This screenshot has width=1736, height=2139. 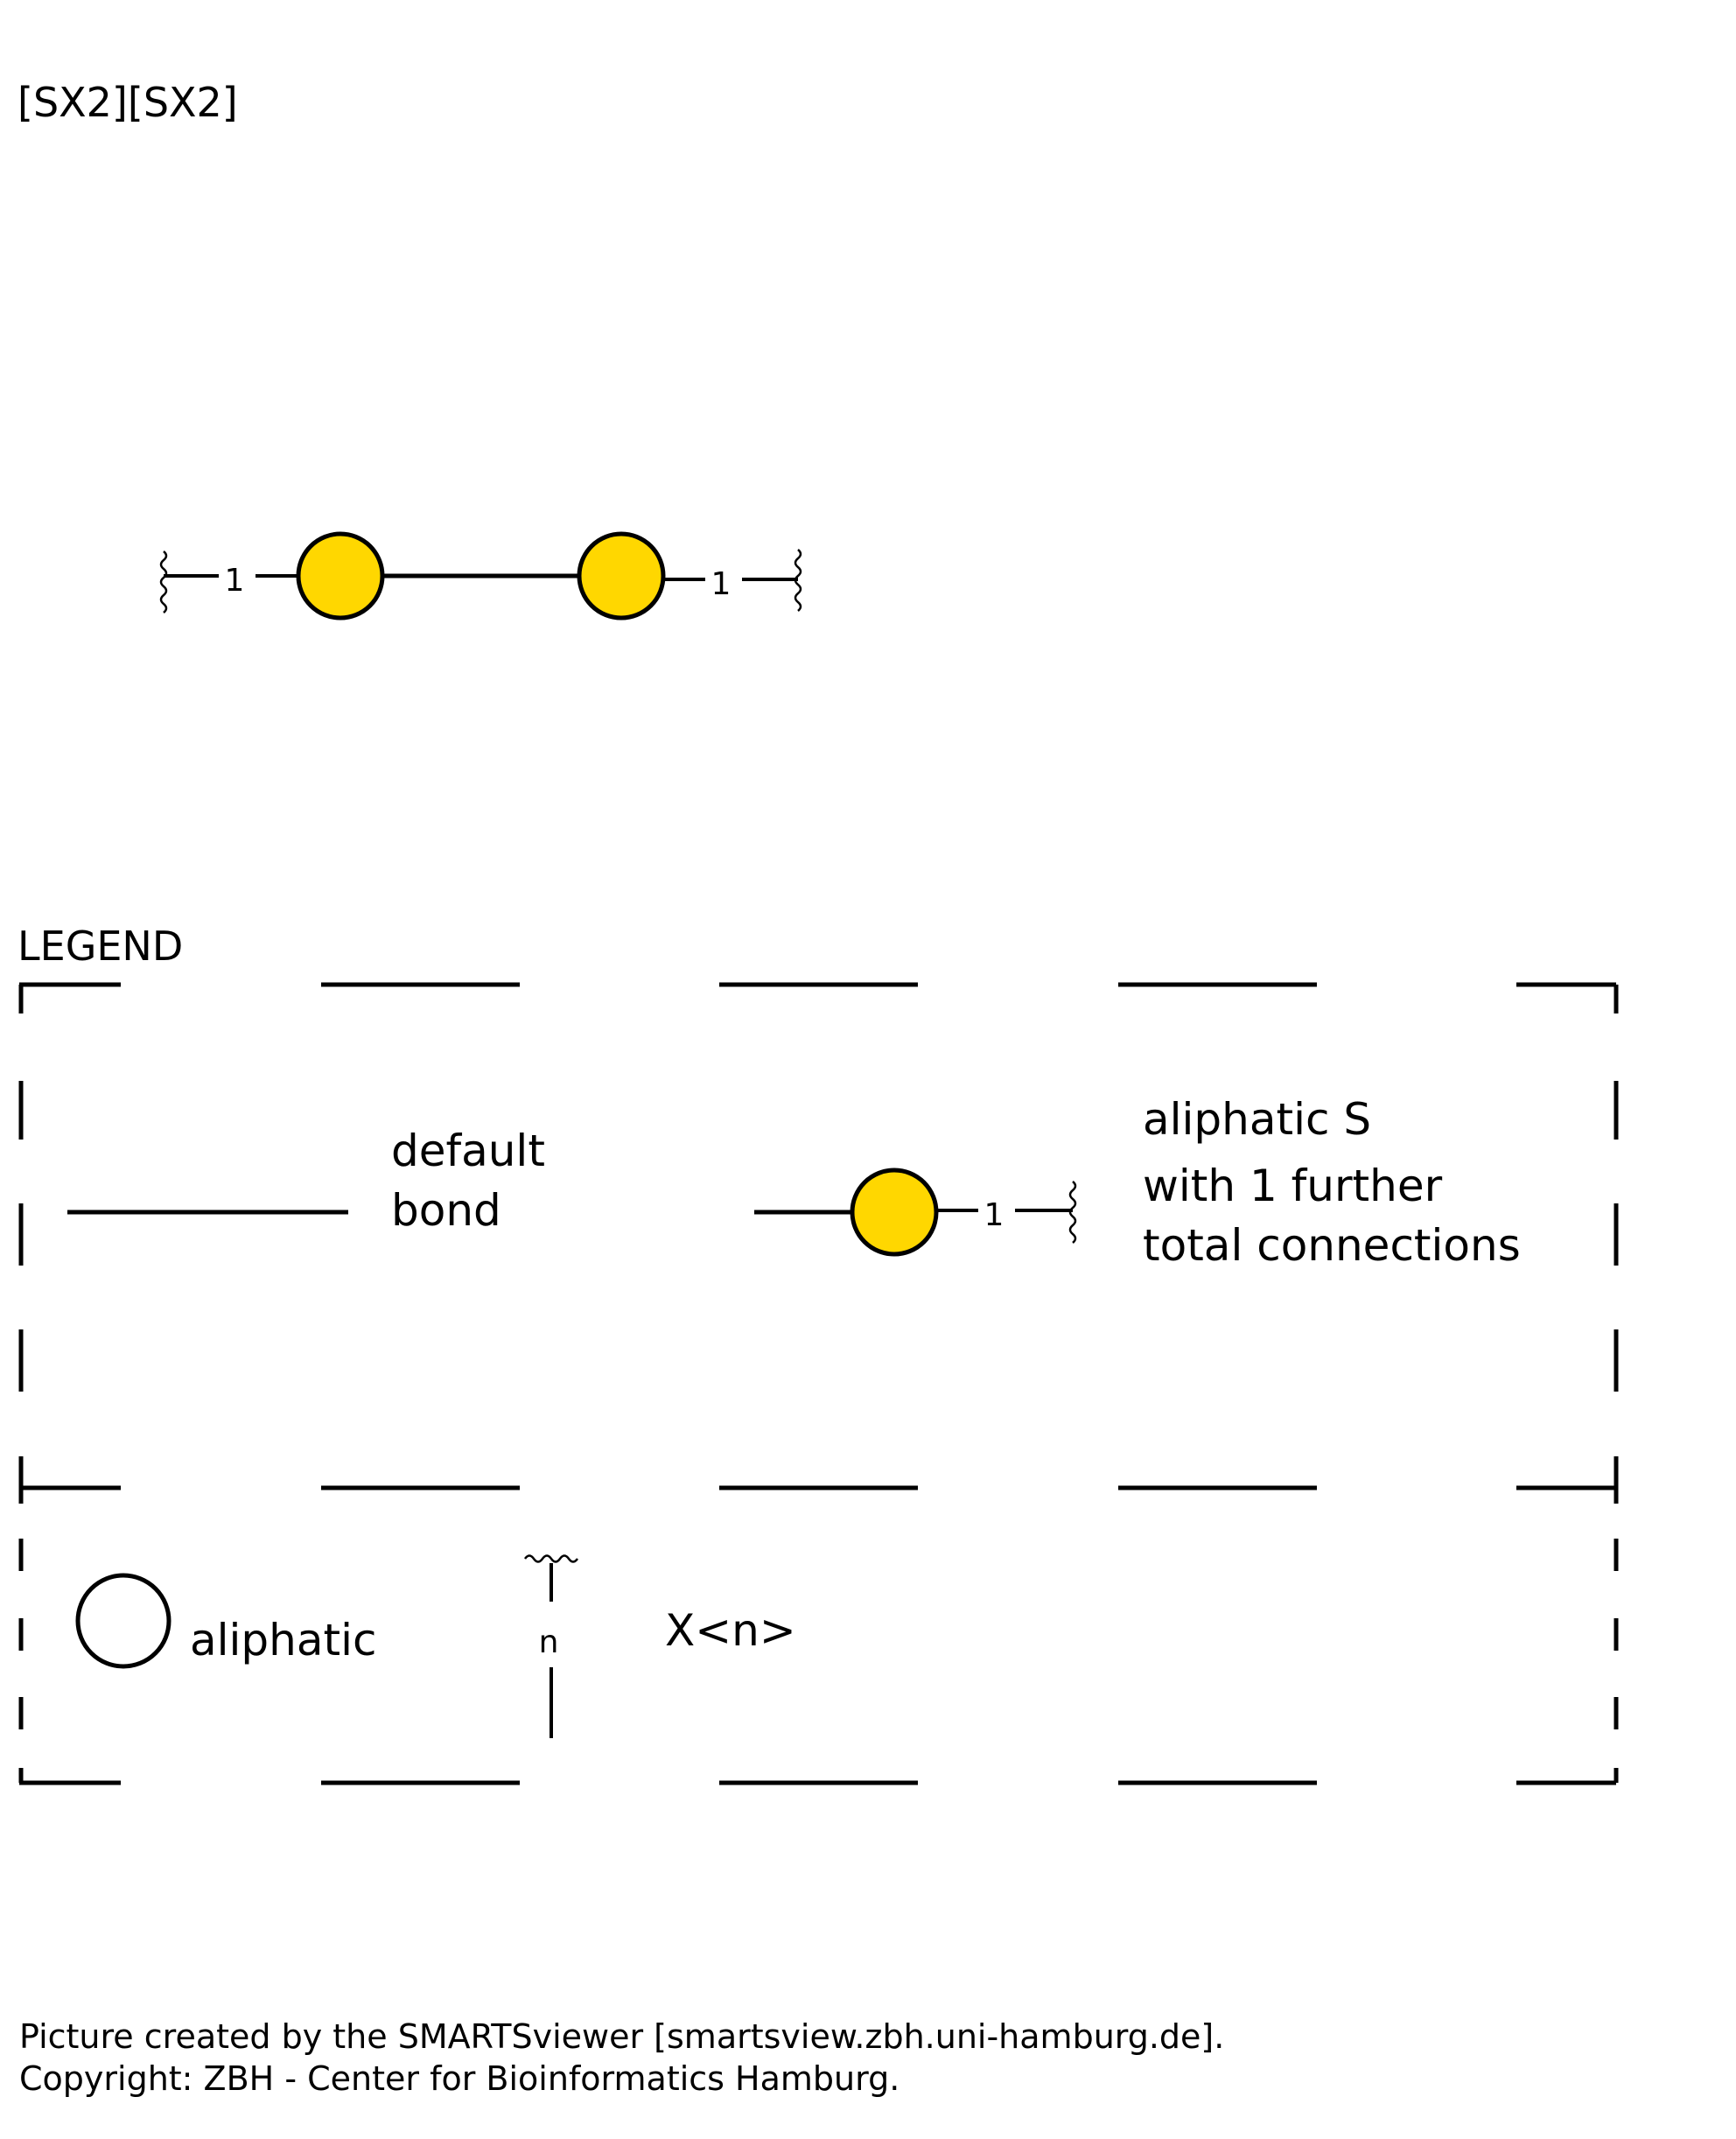 What do you see at coordinates (994, 1215) in the screenshot?
I see `legend-atom-connection-count: 1` at bounding box center [994, 1215].